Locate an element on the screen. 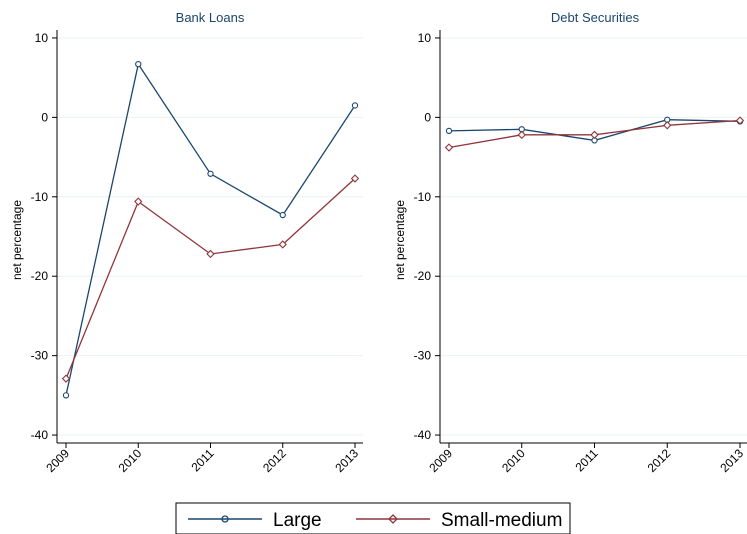  bank-loans-ytick-label-5: -40 is located at coordinates (40, 435).